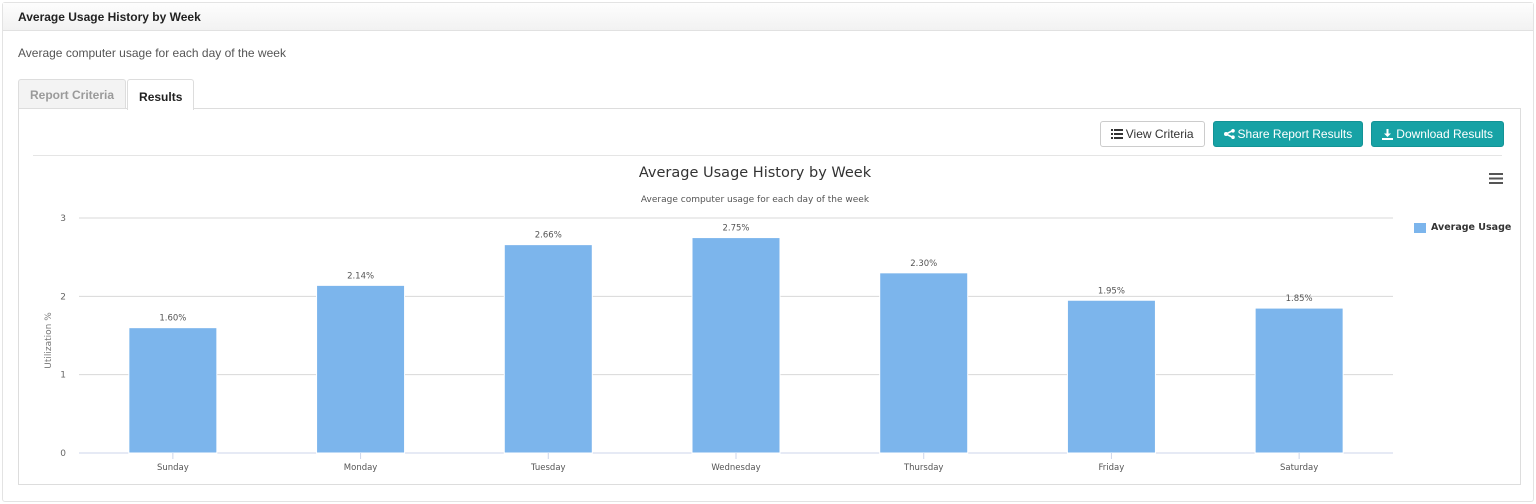 Image resolution: width=1536 pixels, height=504 pixels. I want to click on tab-results: Results, so click(161, 94).